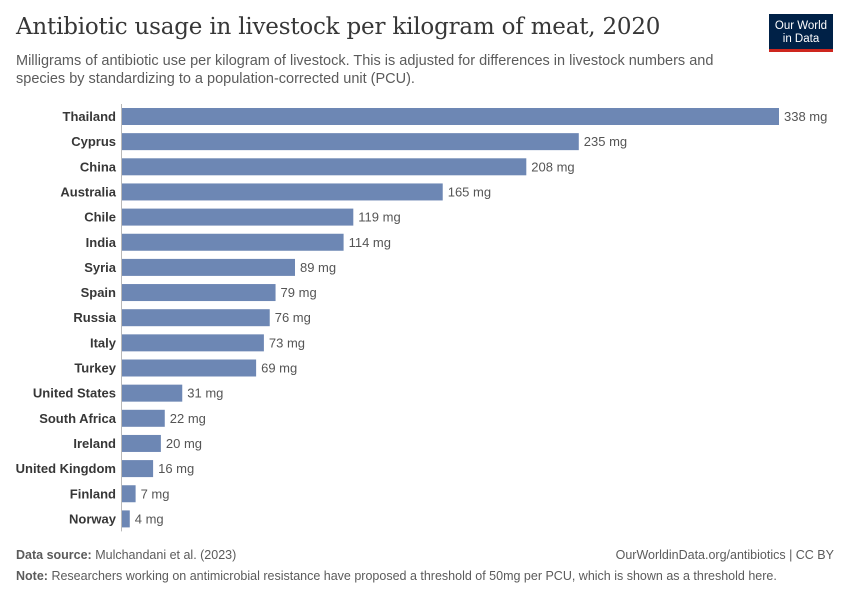 Image resolution: width=850 pixels, height=600 pixels. What do you see at coordinates (54, 555) in the screenshot?
I see `source-label: Data source:` at bounding box center [54, 555].